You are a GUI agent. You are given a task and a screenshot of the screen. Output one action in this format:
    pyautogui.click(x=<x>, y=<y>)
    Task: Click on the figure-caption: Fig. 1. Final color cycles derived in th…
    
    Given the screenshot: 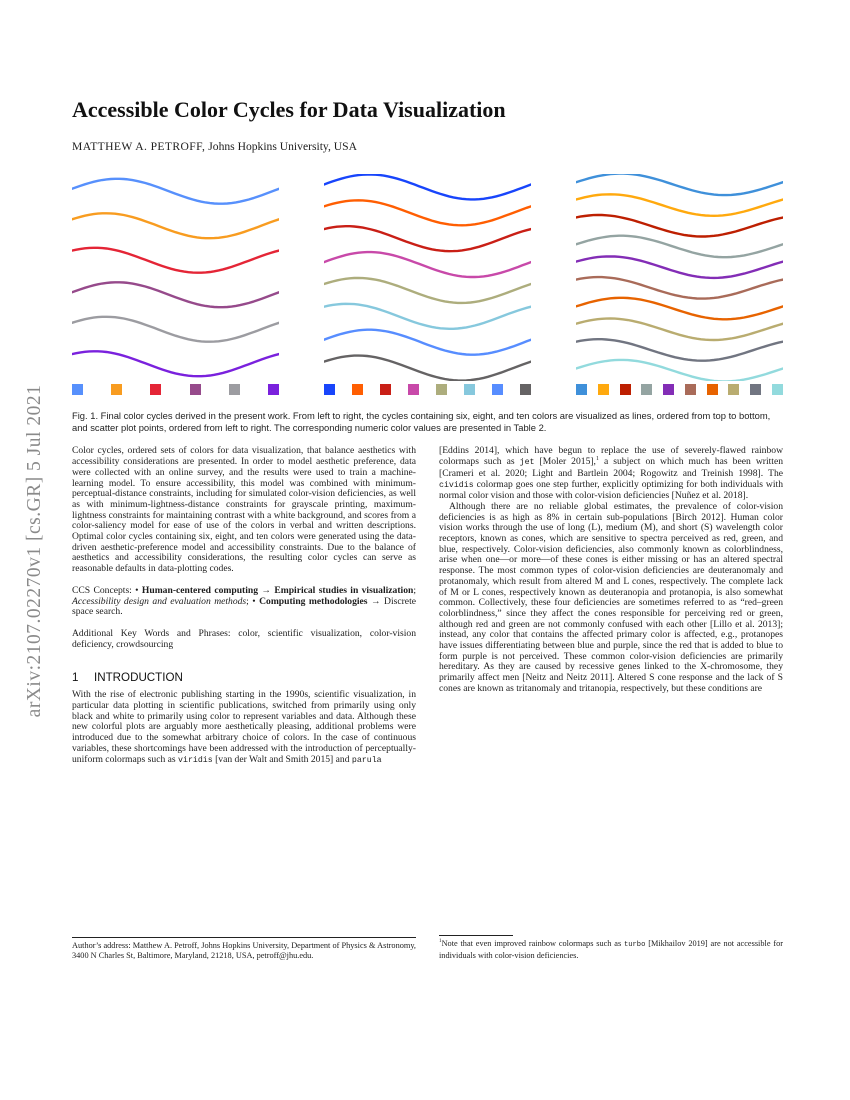 What is the action you would take?
    pyautogui.click(x=427, y=422)
    